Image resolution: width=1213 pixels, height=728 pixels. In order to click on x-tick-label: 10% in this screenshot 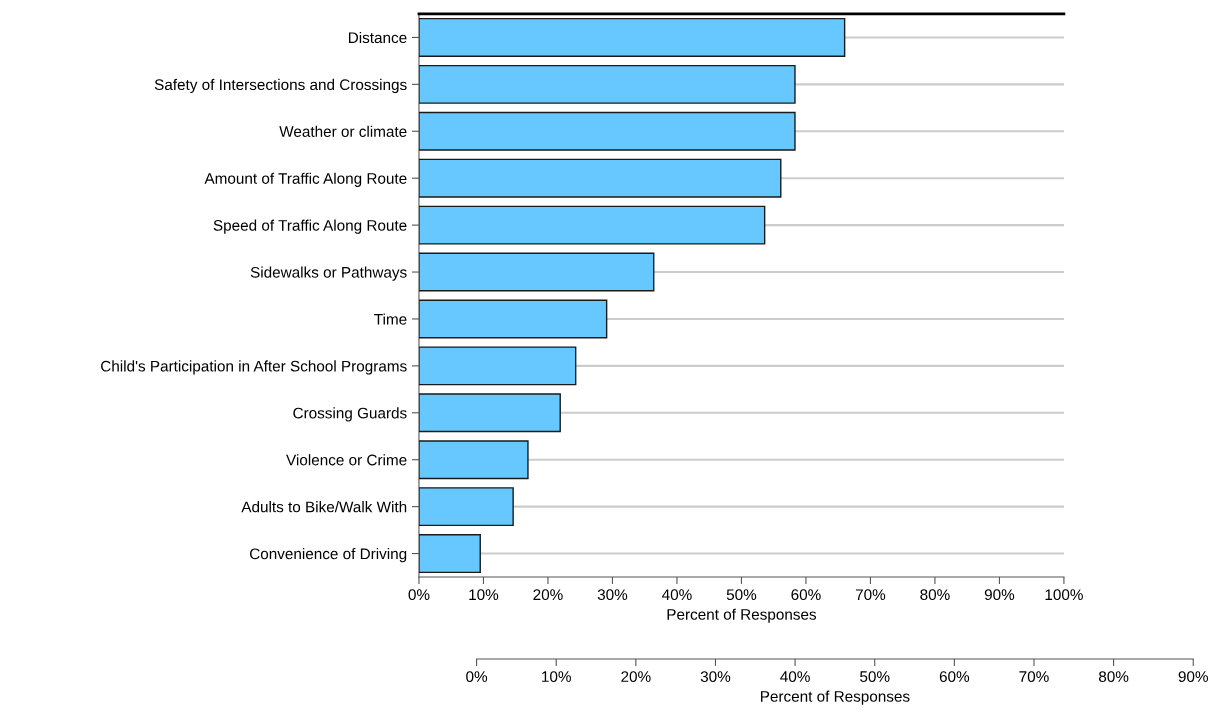, I will do `click(484, 595)`.